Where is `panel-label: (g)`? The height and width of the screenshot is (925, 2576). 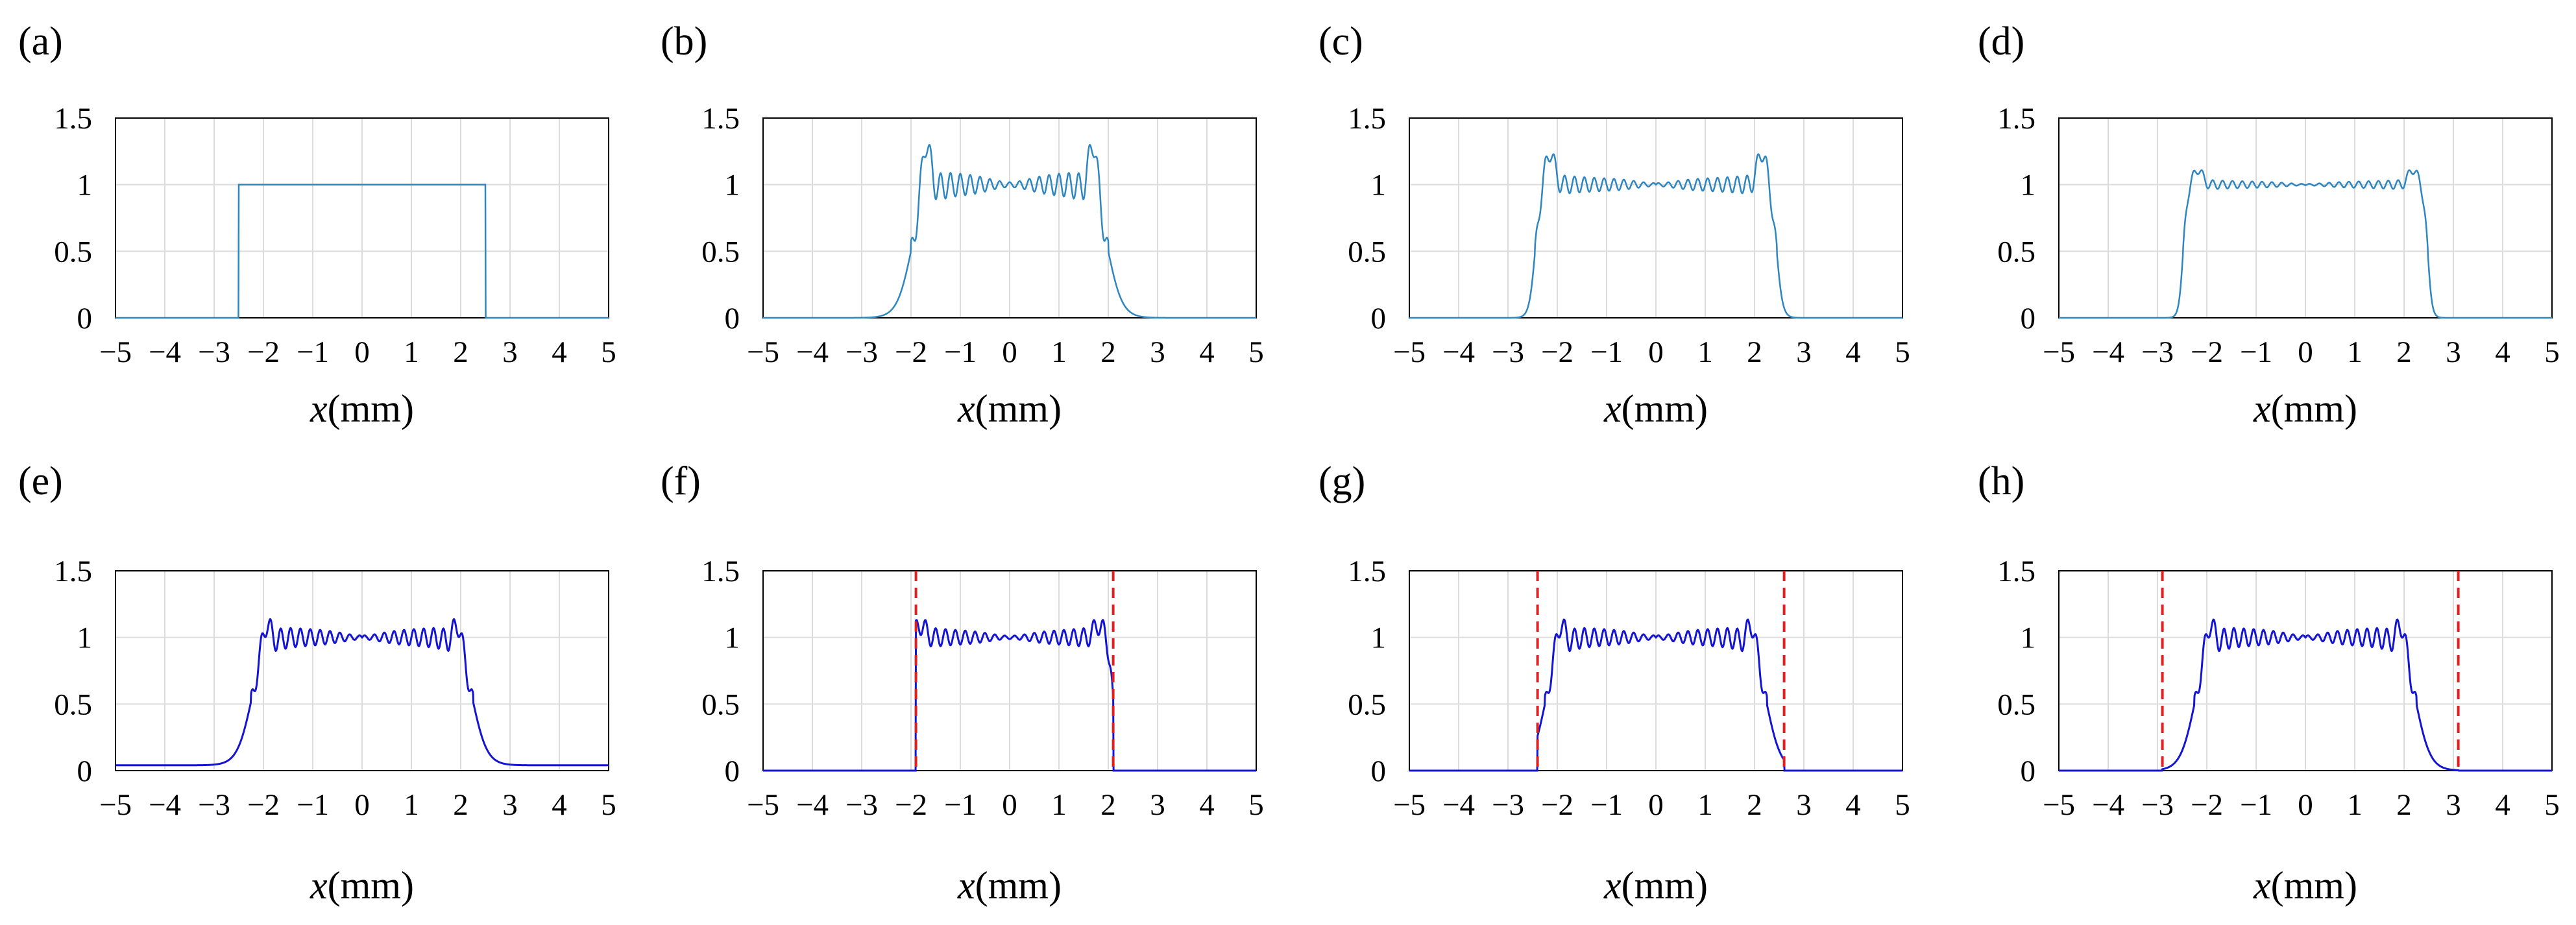
panel-label: (g) is located at coordinates (1341, 481).